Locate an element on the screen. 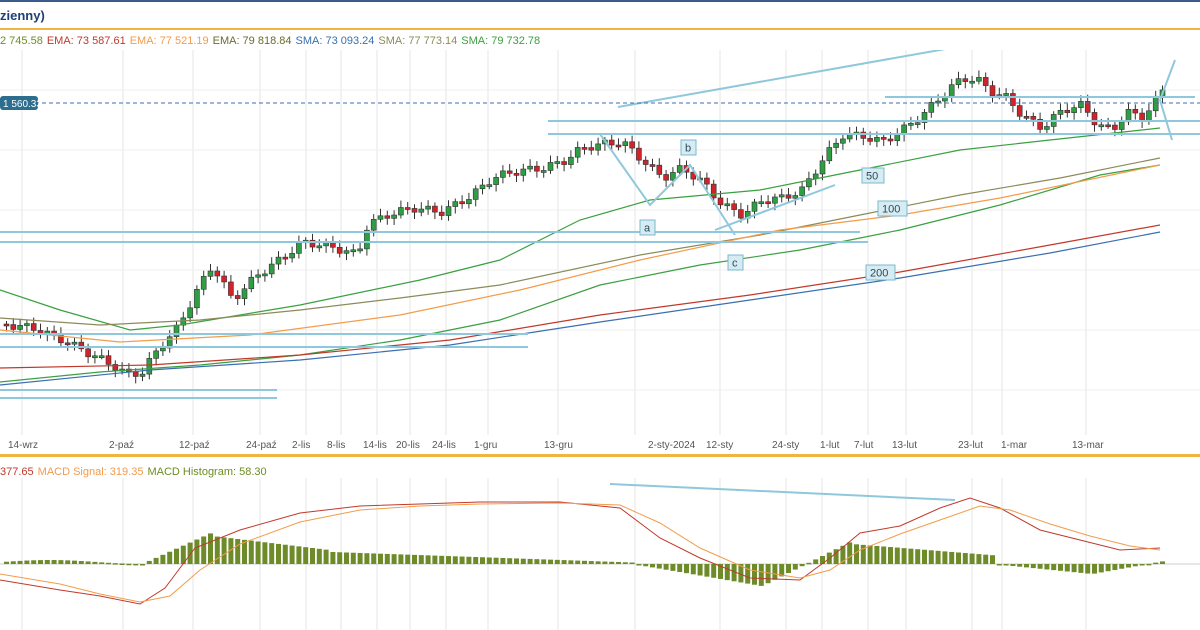 The width and height of the screenshot is (1200, 630). x-tick-label: 23-lut is located at coordinates (970, 445).